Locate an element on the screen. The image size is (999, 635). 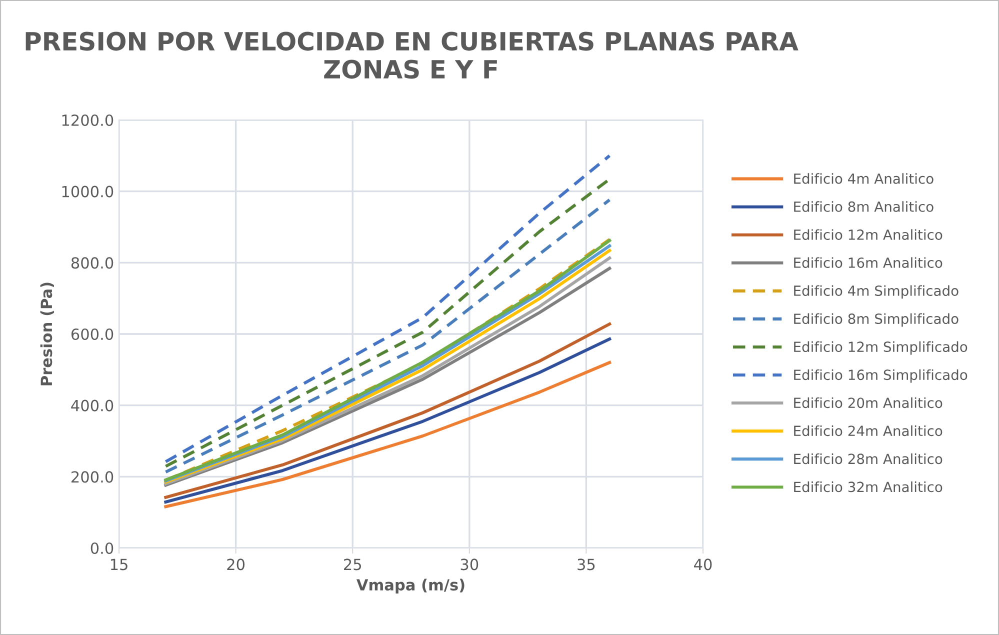
legend-label: Edificio 8m Analitico is located at coordinates (864, 206).